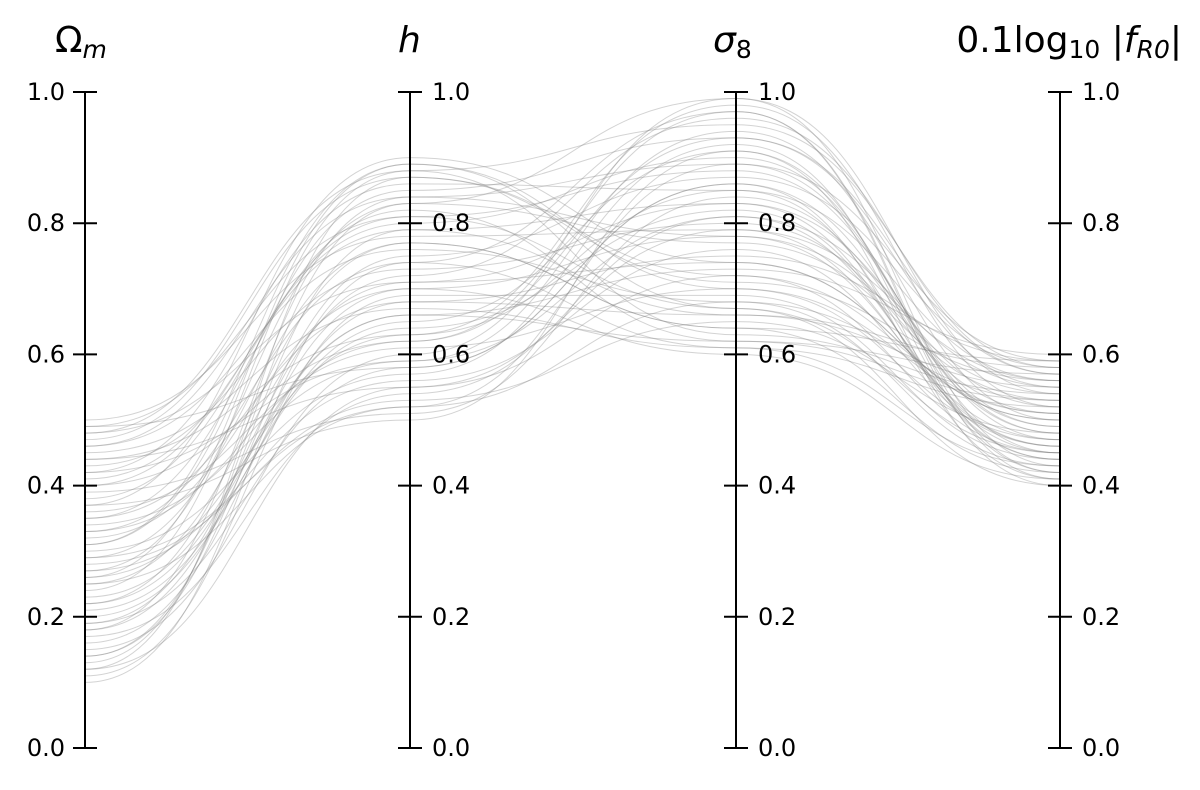 The width and height of the screenshot is (1200, 790). What do you see at coordinates (744, 49) in the screenshot?
I see `axis-title-part: 8` at bounding box center [744, 49].